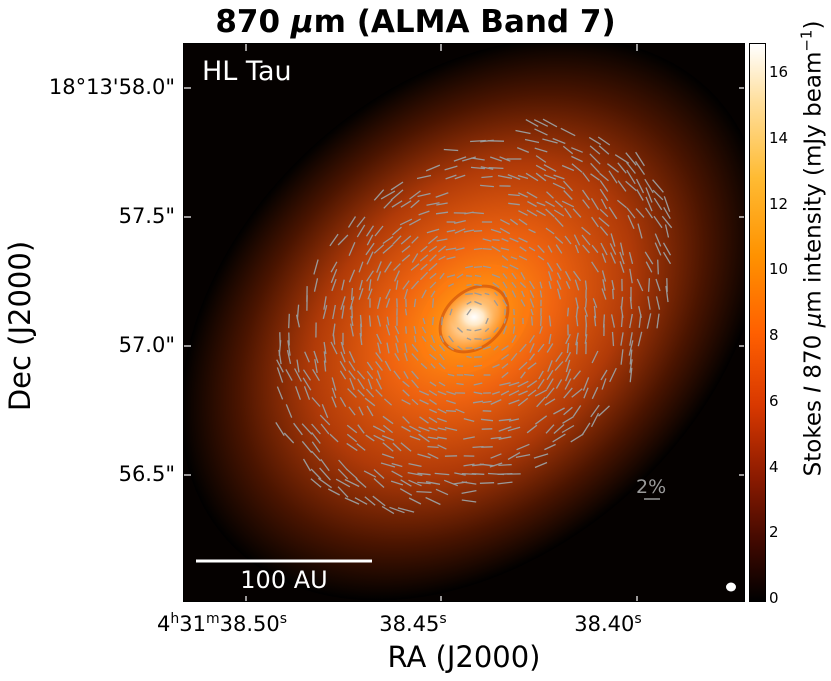 This screenshot has width=831, height=681. What do you see at coordinates (774, 401) in the screenshot?
I see `colorbar-tick-label: 6` at bounding box center [774, 401].